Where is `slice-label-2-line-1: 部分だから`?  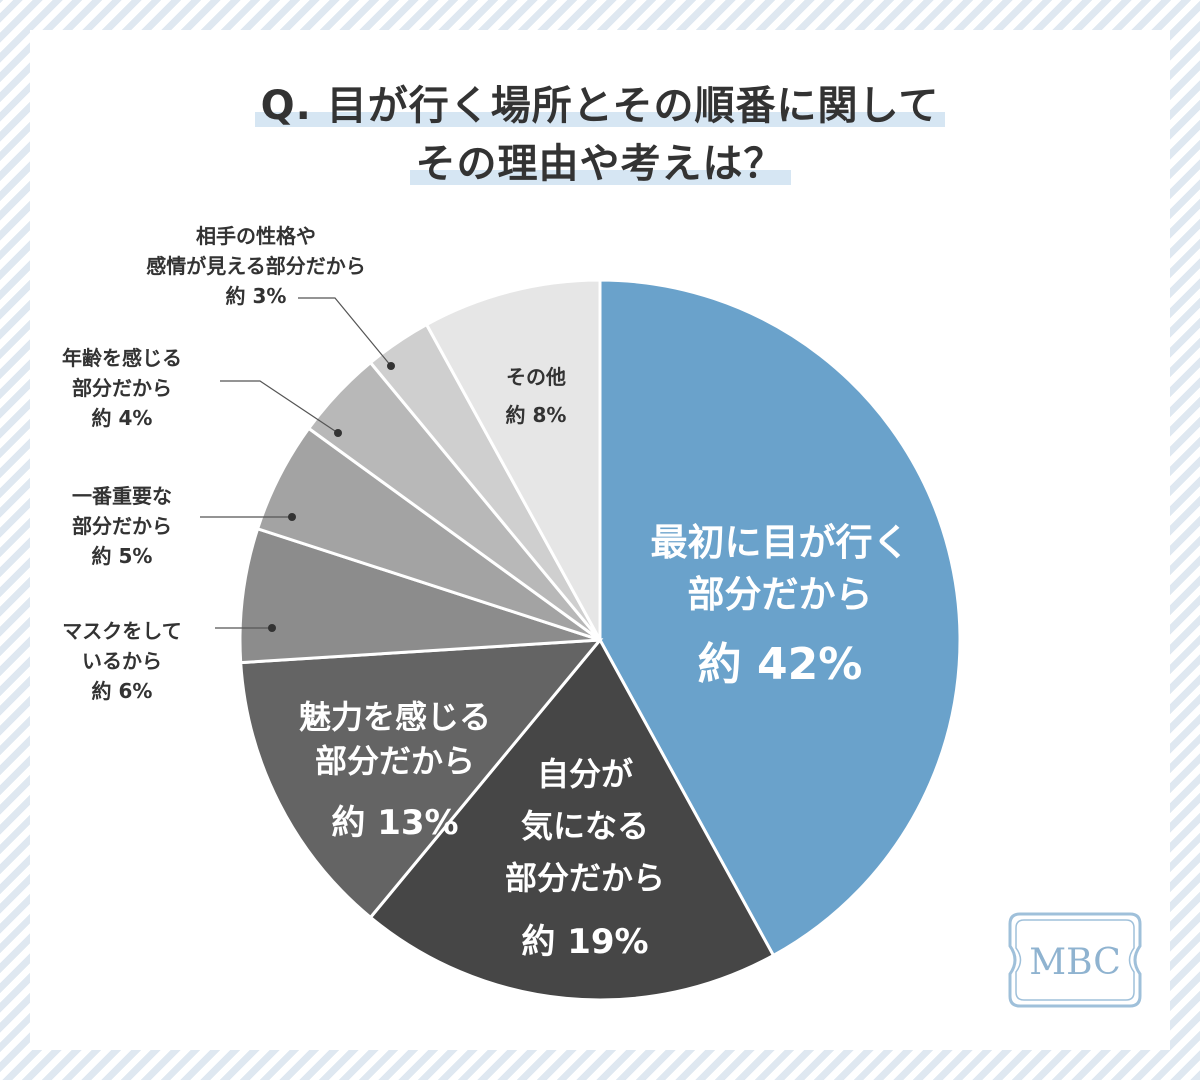
slice-label-2-line-1: 部分だから is located at coordinates (395, 761).